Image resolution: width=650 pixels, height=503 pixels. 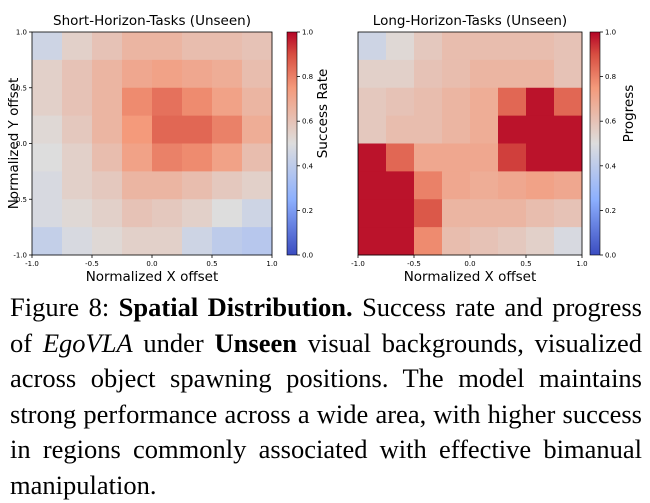 I want to click on colorbar-tick-label: 1.0, so click(x=307, y=33).